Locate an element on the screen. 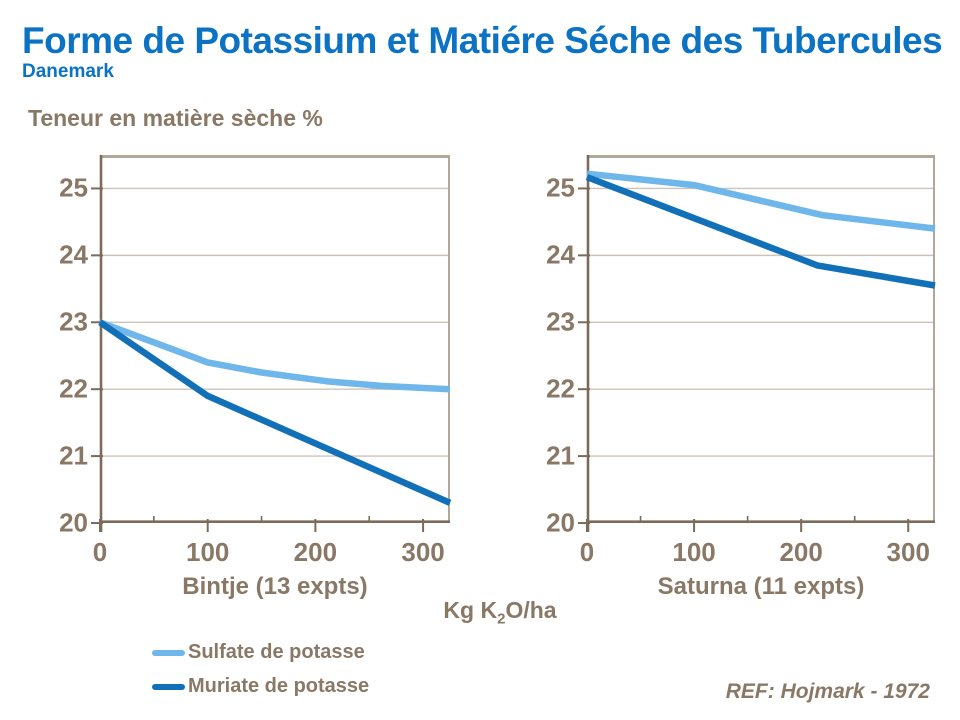 The height and width of the screenshot is (720, 960). muriate-line-swatch-icon is located at coordinates (168, 686).